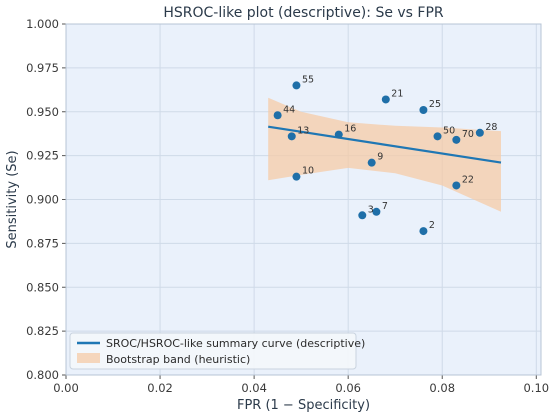 The image size is (550, 416). What do you see at coordinates (42, 243) in the screenshot?
I see `y-tick-label: 0.875` at bounding box center [42, 243].